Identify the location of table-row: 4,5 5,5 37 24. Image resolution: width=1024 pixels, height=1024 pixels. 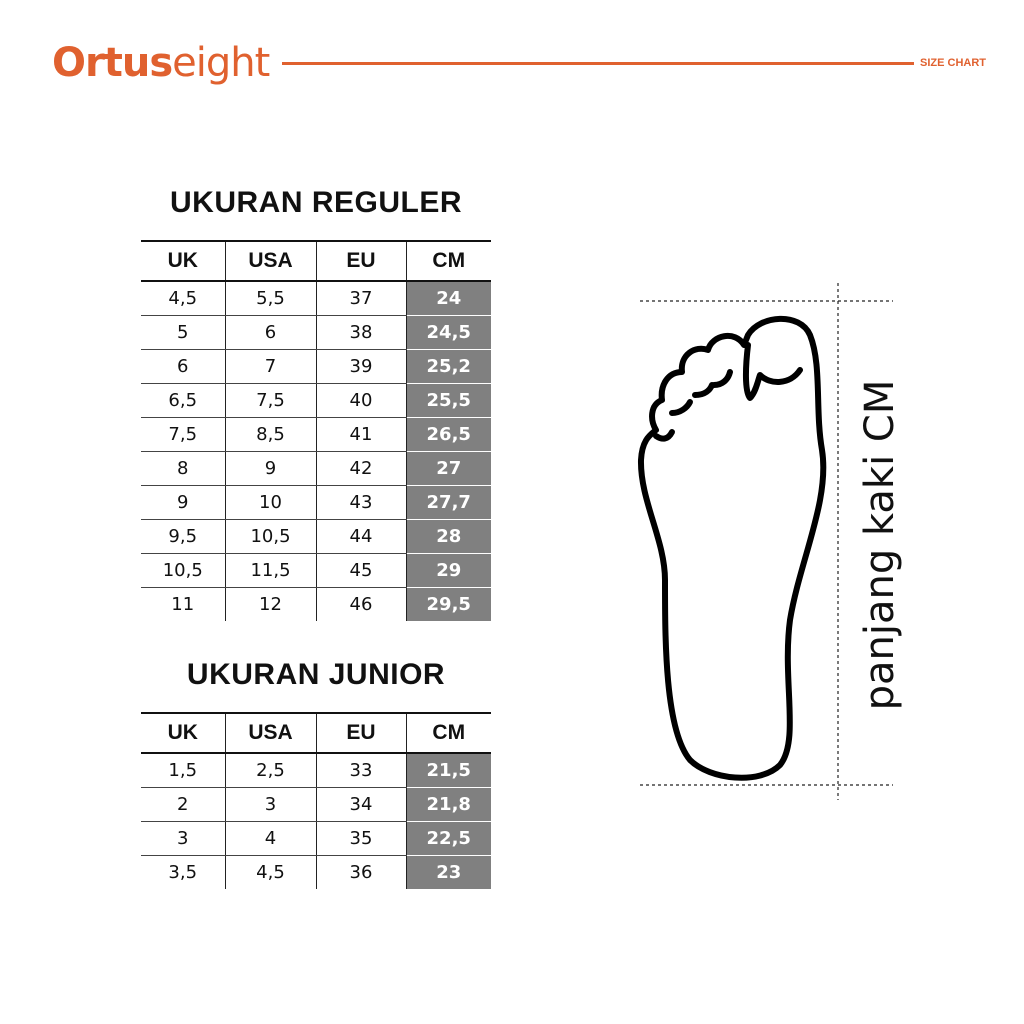
(316, 298).